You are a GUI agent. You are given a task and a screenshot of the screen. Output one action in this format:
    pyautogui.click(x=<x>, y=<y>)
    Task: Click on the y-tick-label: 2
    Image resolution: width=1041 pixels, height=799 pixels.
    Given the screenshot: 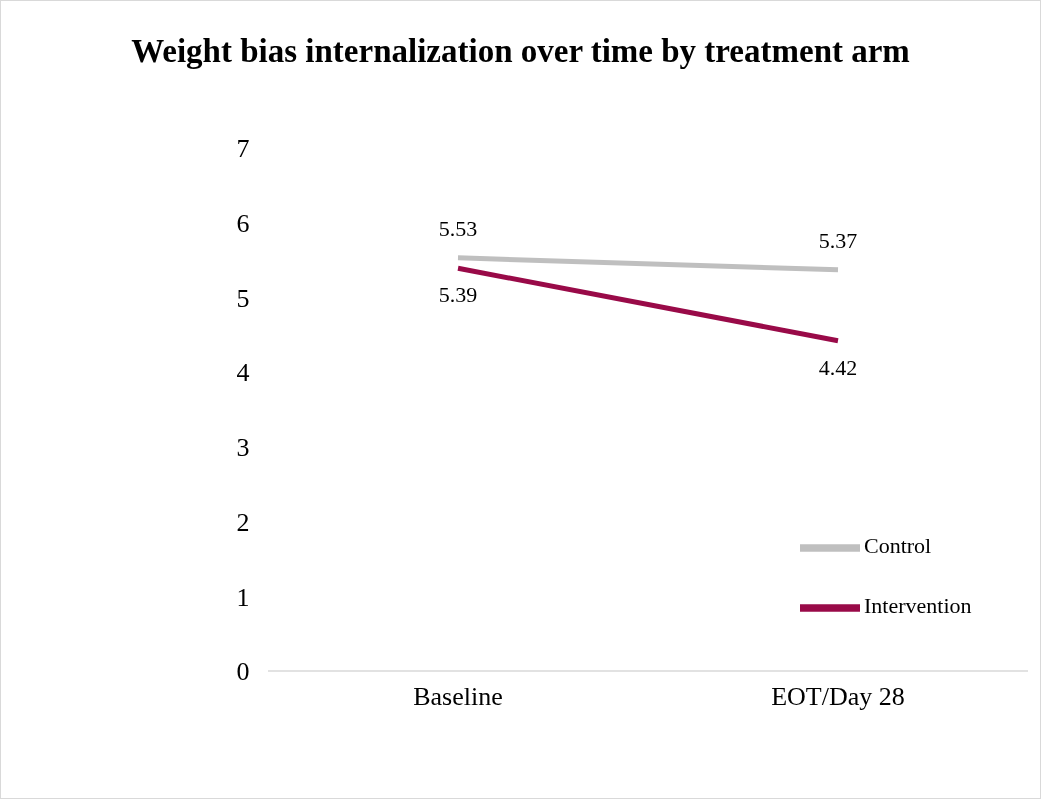 What is the action you would take?
    pyautogui.click(x=243, y=522)
    